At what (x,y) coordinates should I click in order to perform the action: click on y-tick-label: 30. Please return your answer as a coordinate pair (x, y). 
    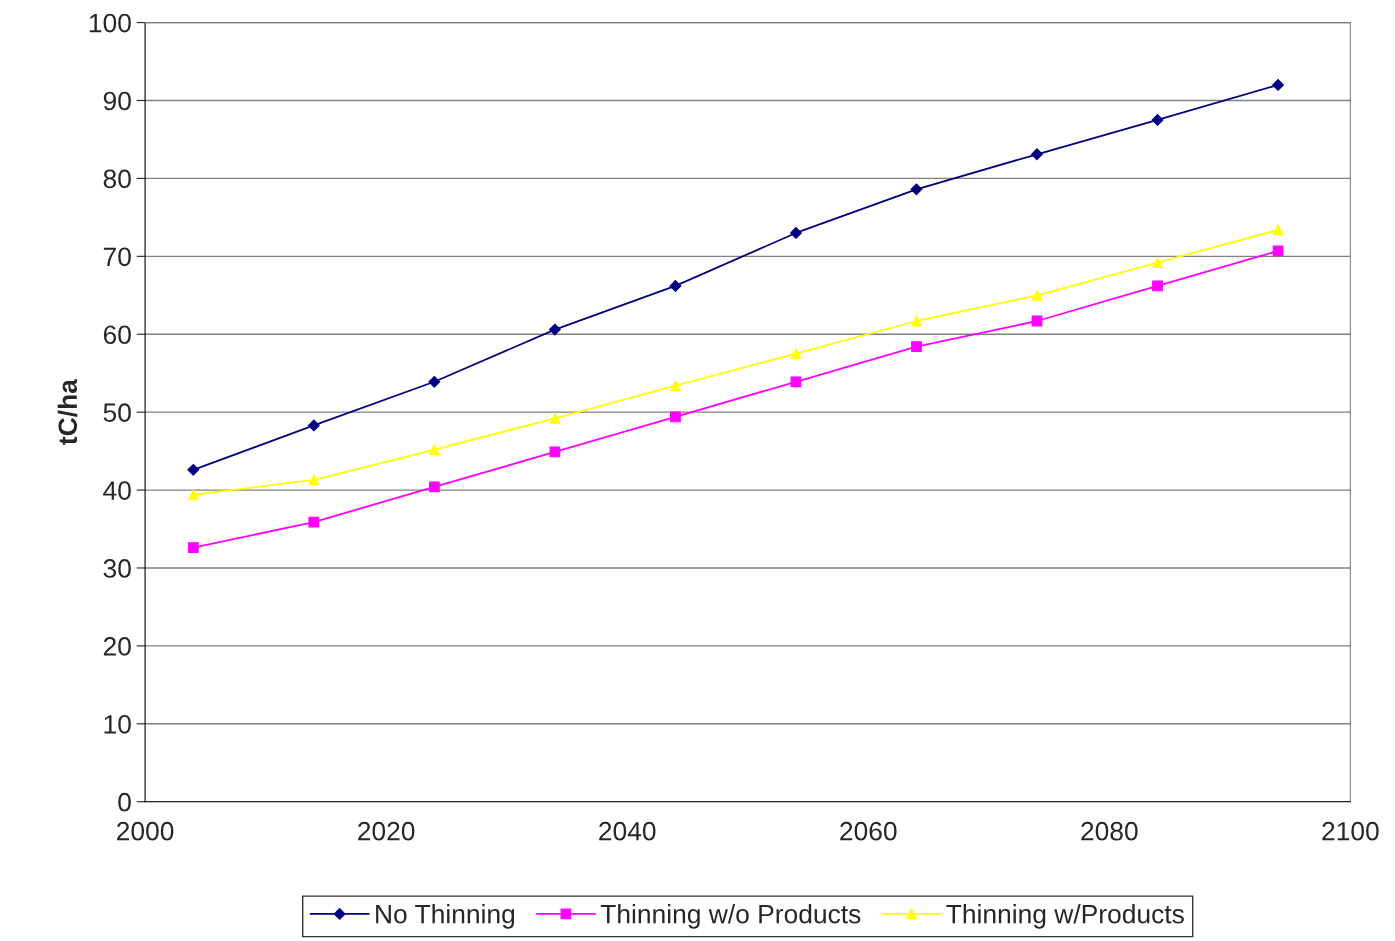
    Looking at the image, I should click on (117, 568).